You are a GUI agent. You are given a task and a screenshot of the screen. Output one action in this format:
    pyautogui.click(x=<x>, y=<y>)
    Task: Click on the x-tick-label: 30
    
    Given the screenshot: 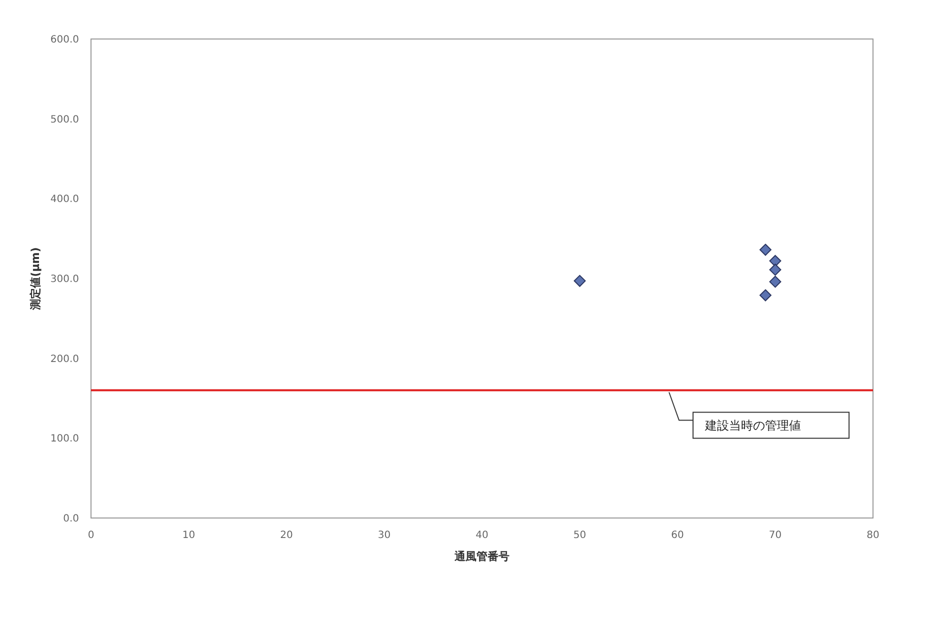 What is the action you would take?
    pyautogui.click(x=384, y=535)
    